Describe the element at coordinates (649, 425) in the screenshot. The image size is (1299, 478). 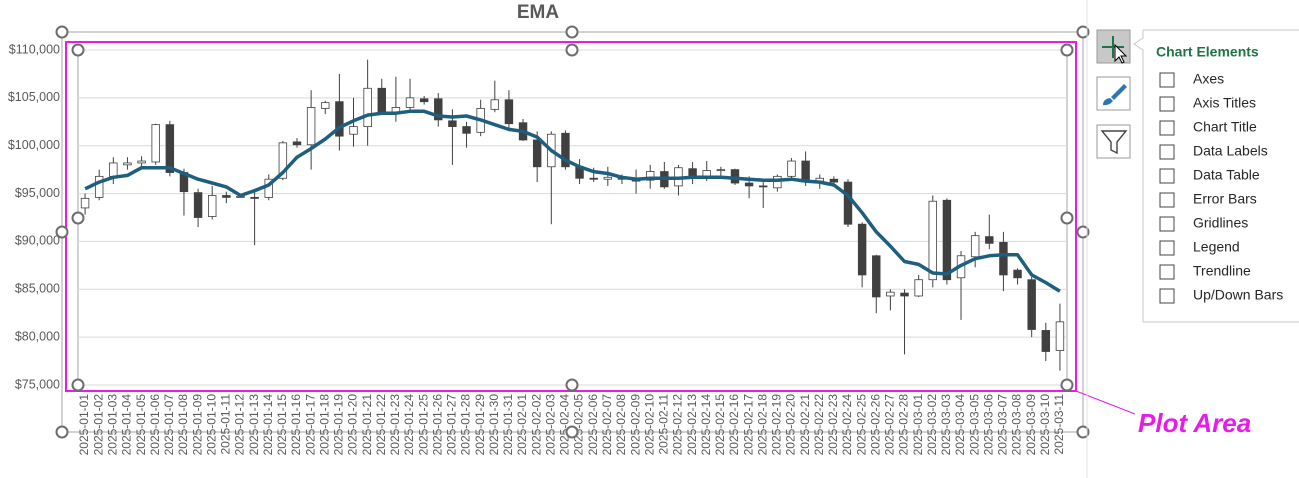
I see `x-tick-label: 2025-02-10` at that location.